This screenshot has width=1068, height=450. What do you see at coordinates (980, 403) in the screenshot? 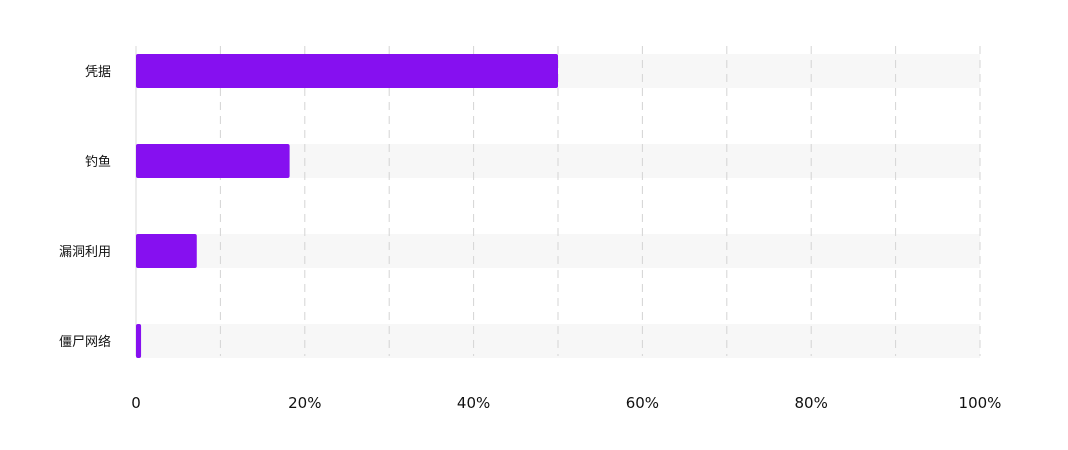
I see `x-tick-label: 100%` at bounding box center [980, 403].